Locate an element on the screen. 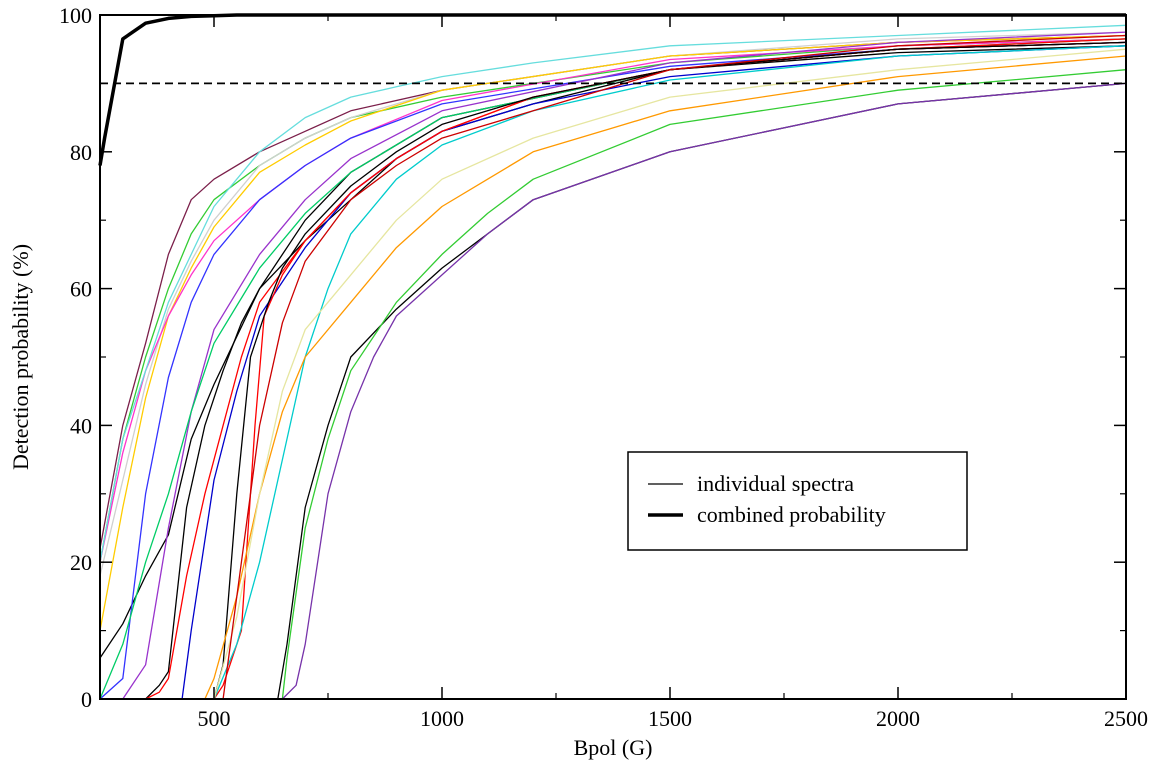 This screenshot has height=767, width=1162. legend: individual spectra combined probability is located at coordinates (797, 501).